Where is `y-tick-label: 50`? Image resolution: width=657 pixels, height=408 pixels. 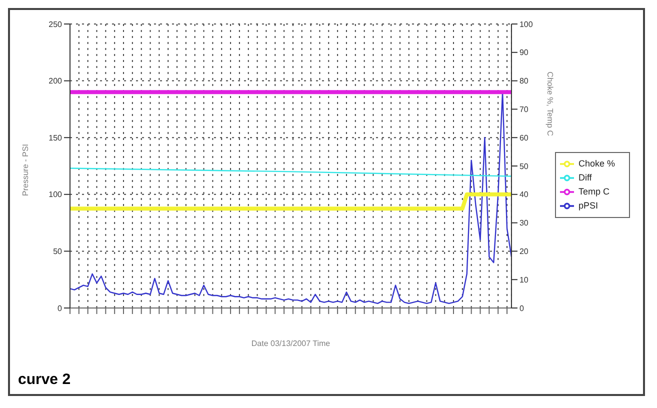 y-tick-label: 50 is located at coordinates (58, 251).